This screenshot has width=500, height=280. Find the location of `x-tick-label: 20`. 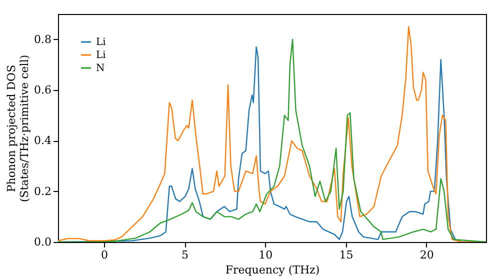

x-tick-label: 20 is located at coordinates (427, 255).